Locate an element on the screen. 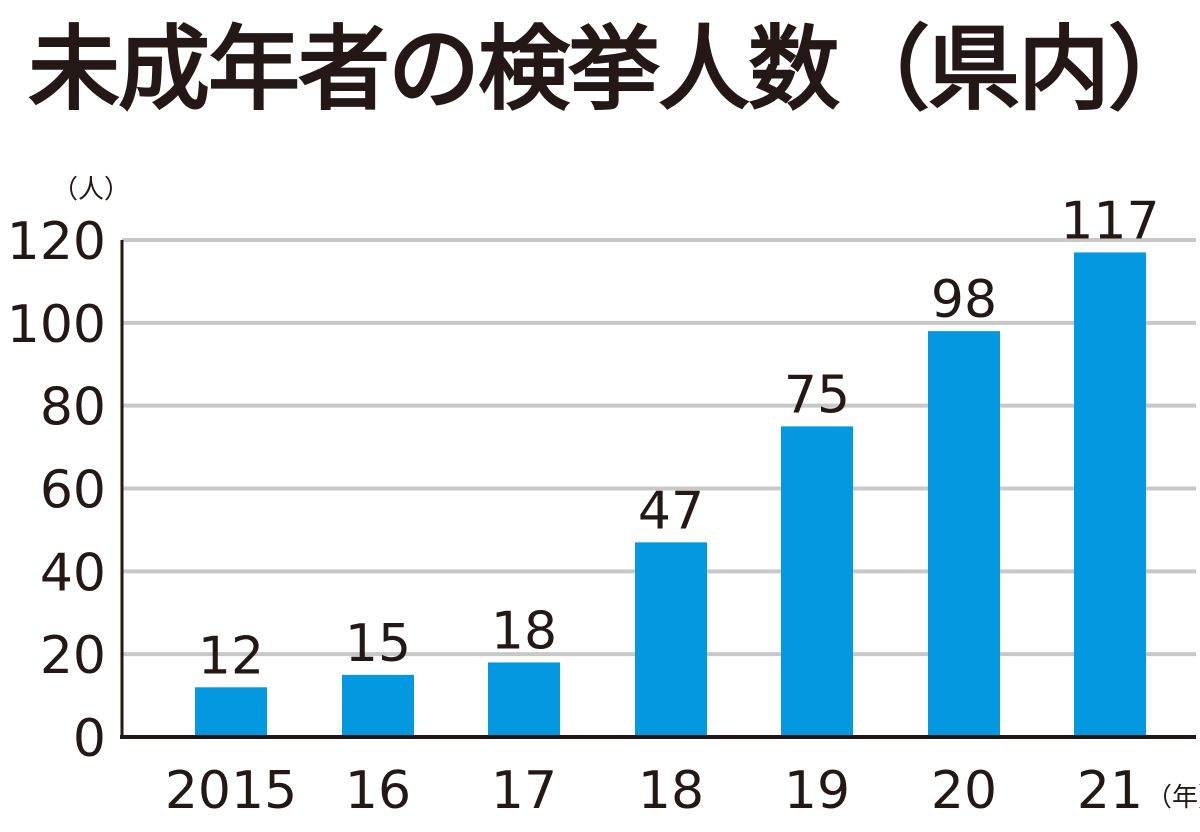 The width and height of the screenshot is (1200, 832). x-tick-label: 17 is located at coordinates (524, 791).